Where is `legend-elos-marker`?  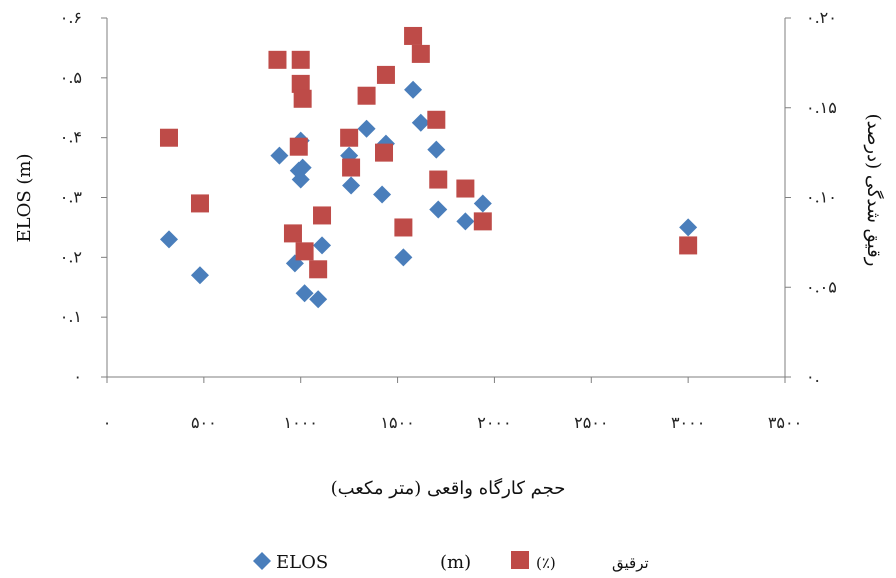 legend-elos-marker is located at coordinates (262, 561).